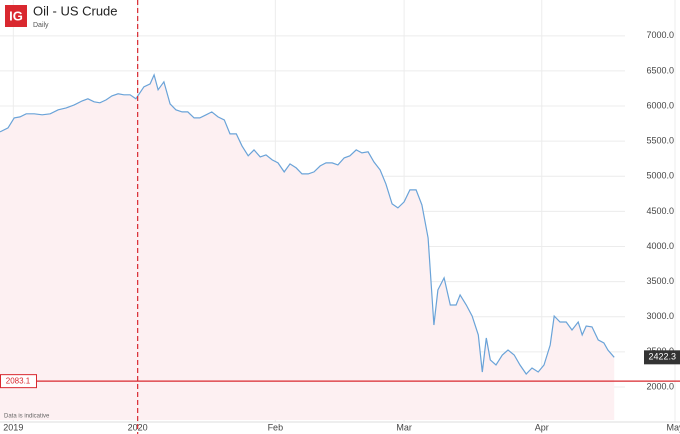  I want to click on reference-label-box, so click(18, 381).